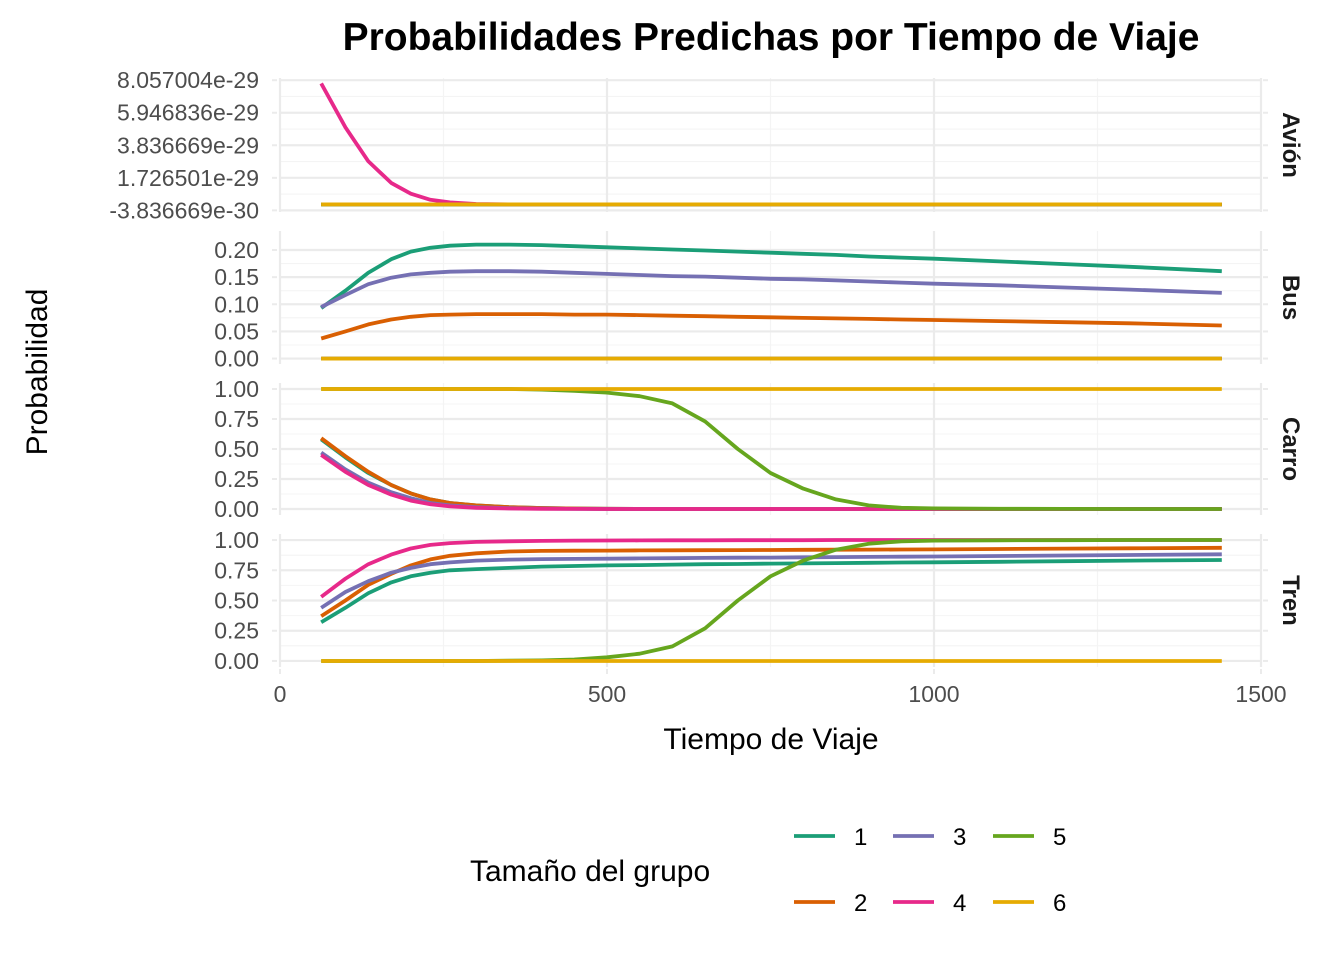 This screenshot has width=1344, height=960. Describe the element at coordinates (860, 903) in the screenshot. I see `legend-label: 2` at that location.